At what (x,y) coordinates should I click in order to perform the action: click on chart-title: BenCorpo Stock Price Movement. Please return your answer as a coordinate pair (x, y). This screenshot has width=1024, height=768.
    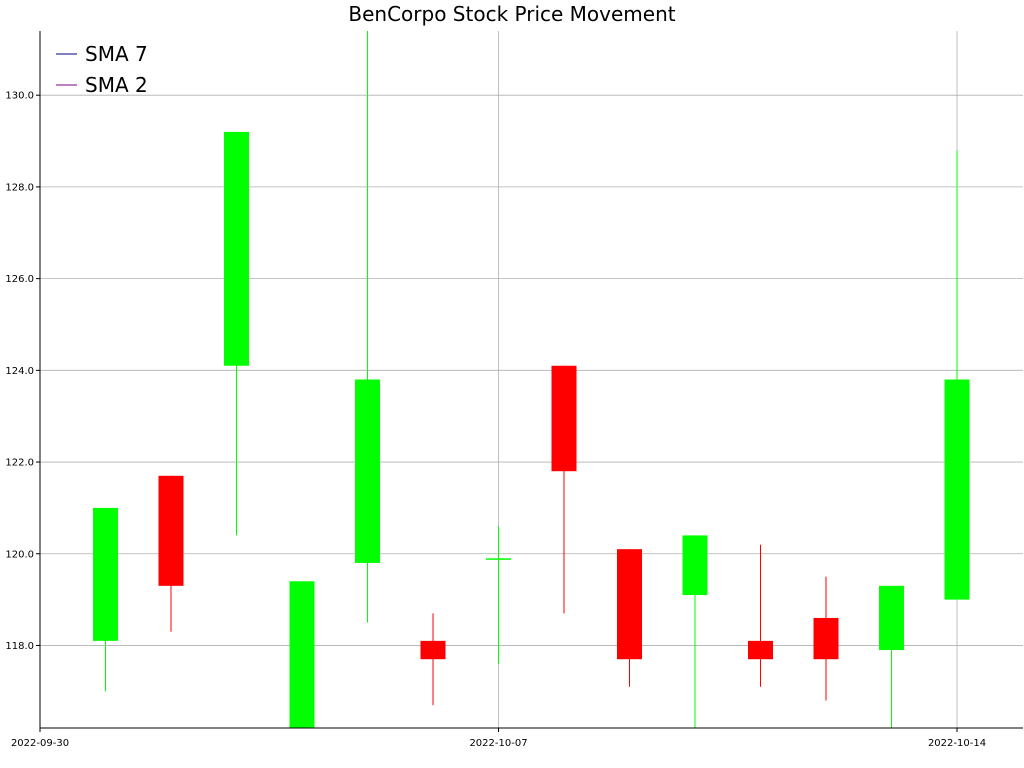
    Looking at the image, I should click on (511, 14).